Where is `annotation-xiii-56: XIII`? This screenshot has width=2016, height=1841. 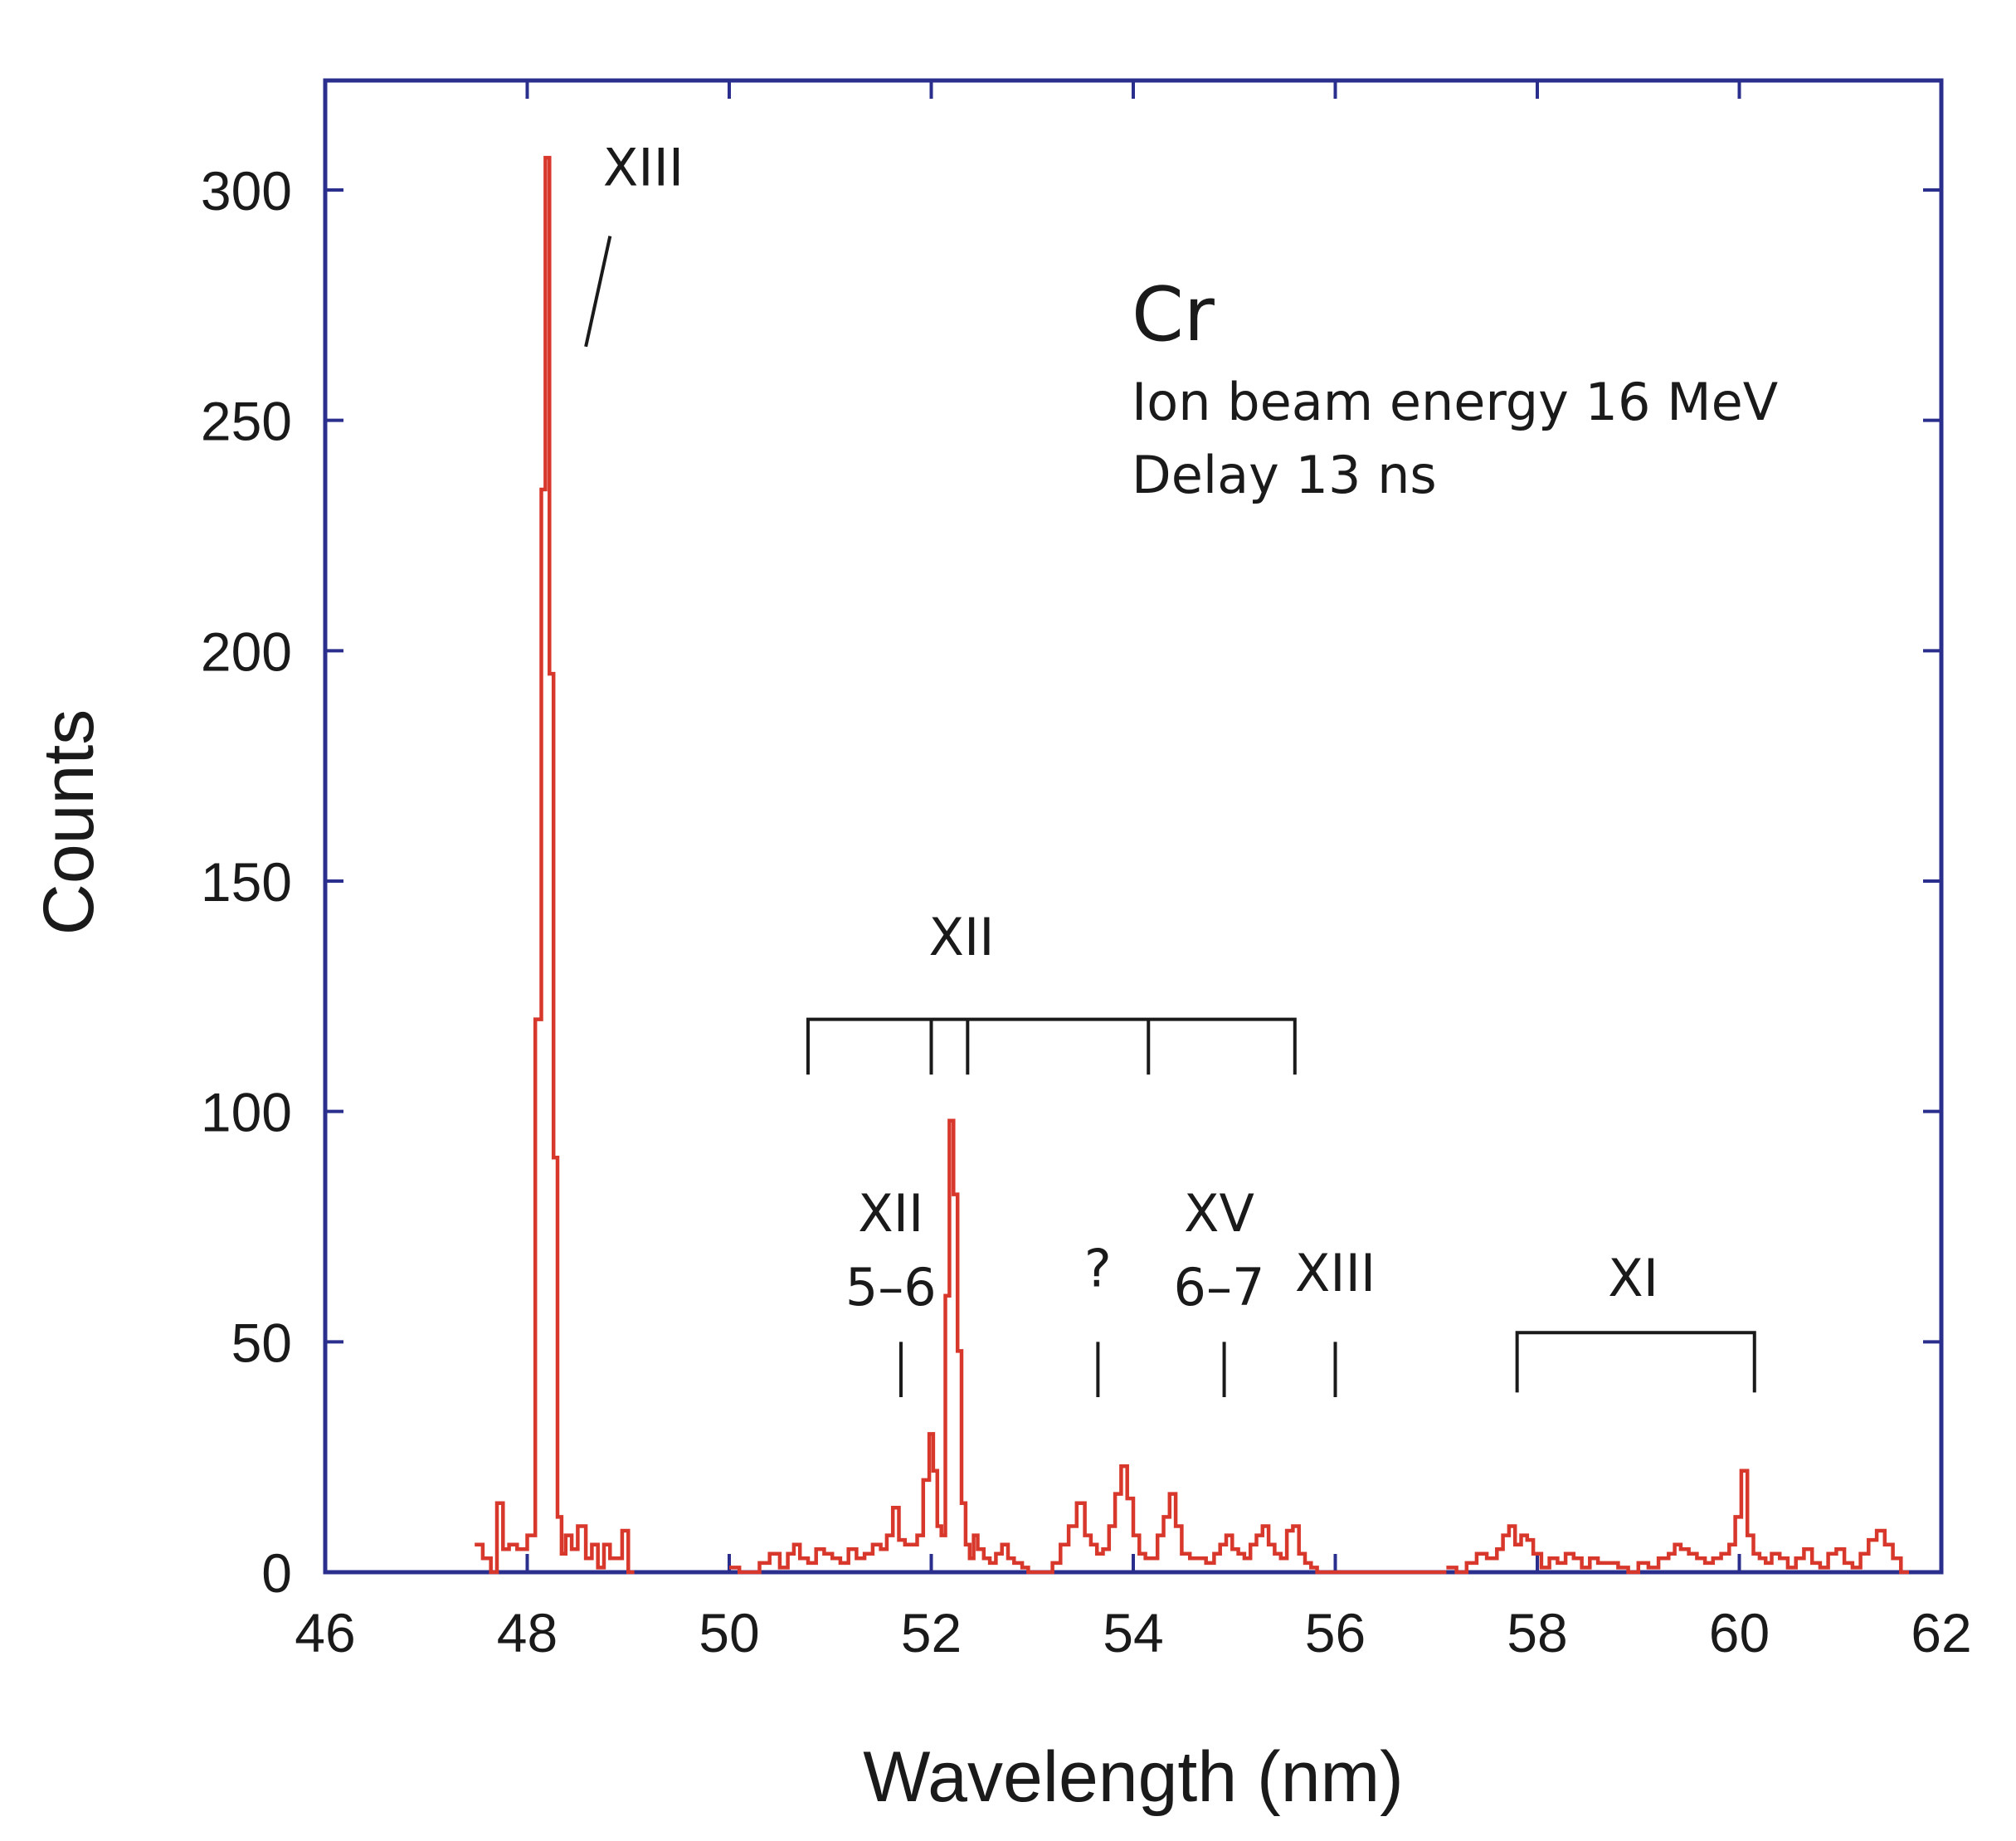 annotation-xiii-56: XIII is located at coordinates (1335, 1273).